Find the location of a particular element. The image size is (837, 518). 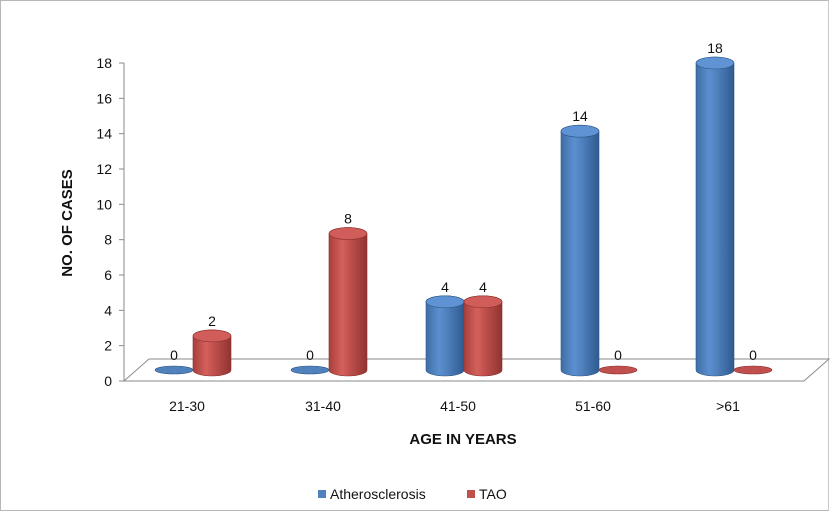

x-tick-label: >61 is located at coordinates (728, 406).